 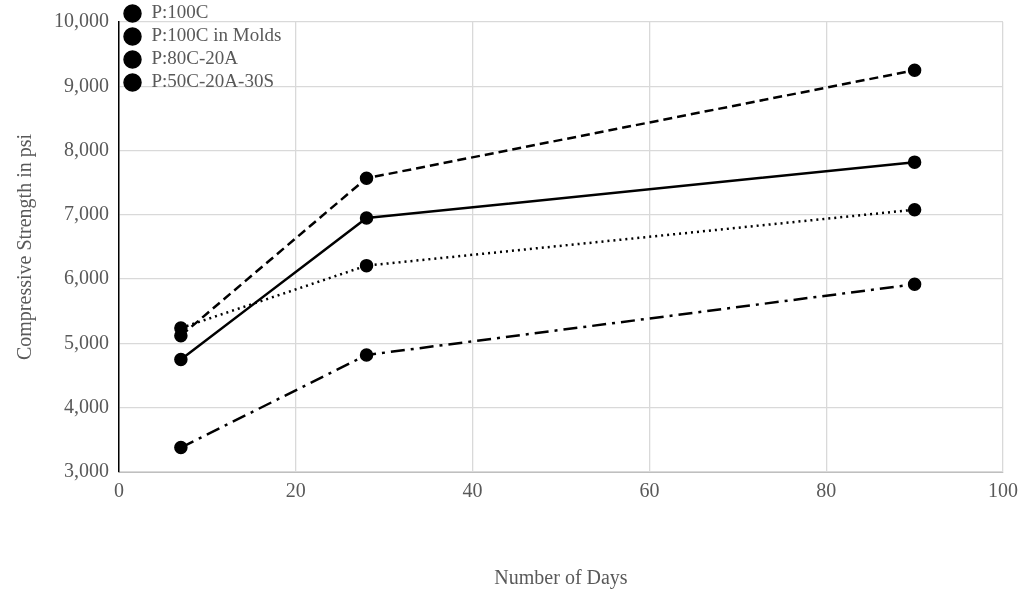 What do you see at coordinates (81, 20) in the screenshot?
I see `y-tick-label: 10,000` at bounding box center [81, 20].